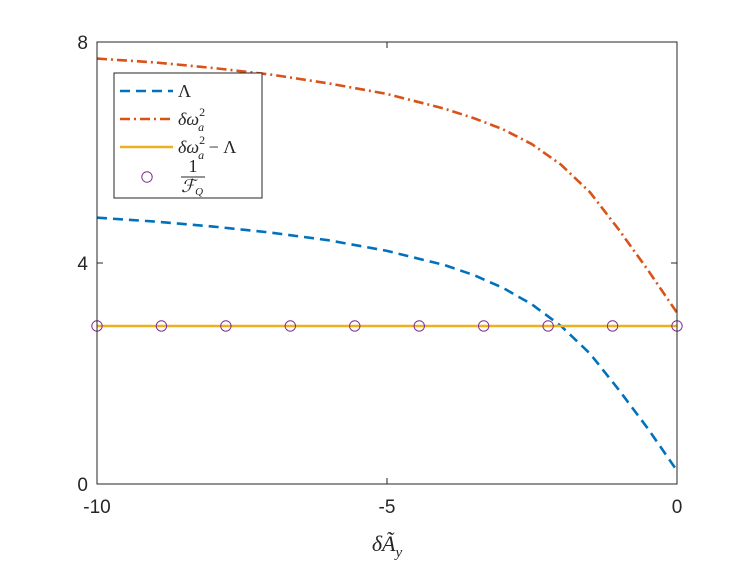  I want to click on x-tick-label: -5, so click(387, 507).